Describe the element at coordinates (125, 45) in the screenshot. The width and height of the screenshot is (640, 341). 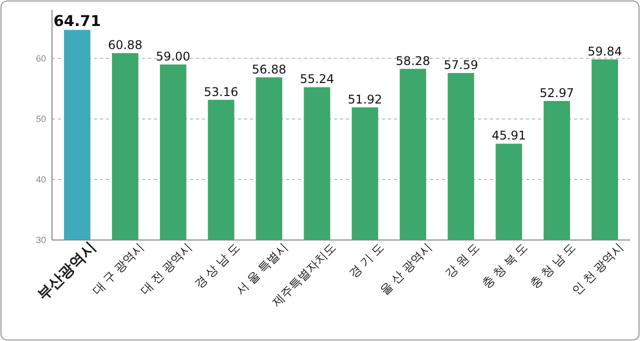
I see `data-label: 60.88` at that location.